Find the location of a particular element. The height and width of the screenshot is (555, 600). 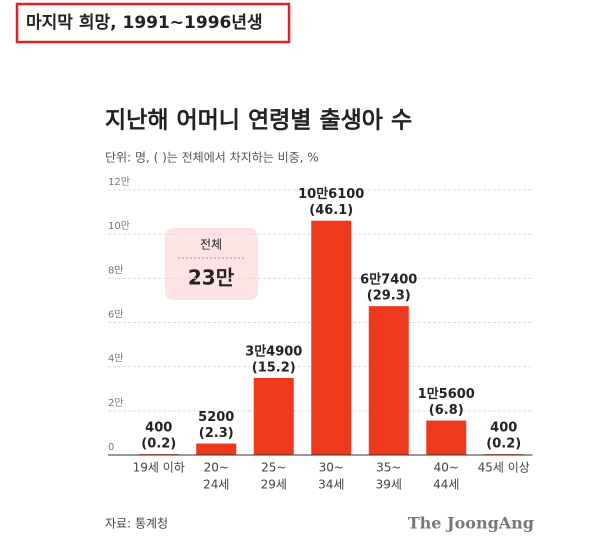

y-tick-label: 8만 is located at coordinates (116, 270).